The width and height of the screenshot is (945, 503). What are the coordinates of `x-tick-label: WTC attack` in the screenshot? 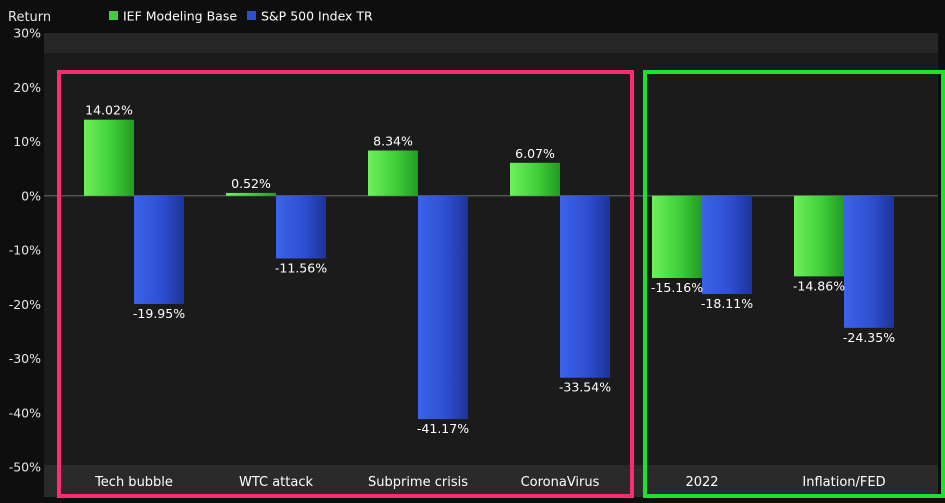 It's located at (276, 482).